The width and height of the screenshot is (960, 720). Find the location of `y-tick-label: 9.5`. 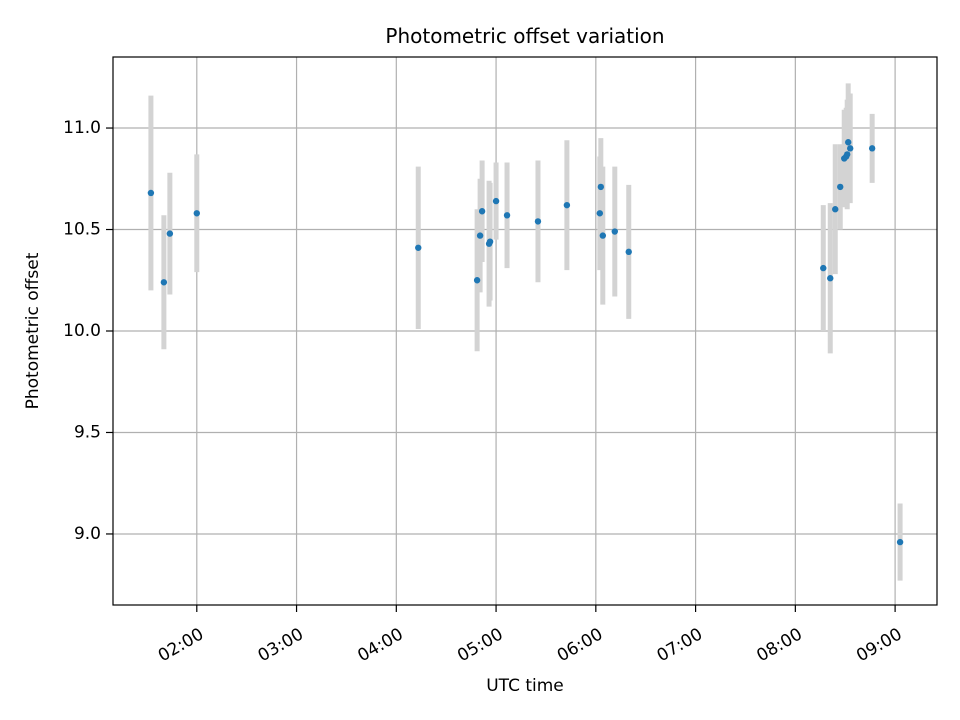

y-tick-label: 9.5 is located at coordinates (87, 432).